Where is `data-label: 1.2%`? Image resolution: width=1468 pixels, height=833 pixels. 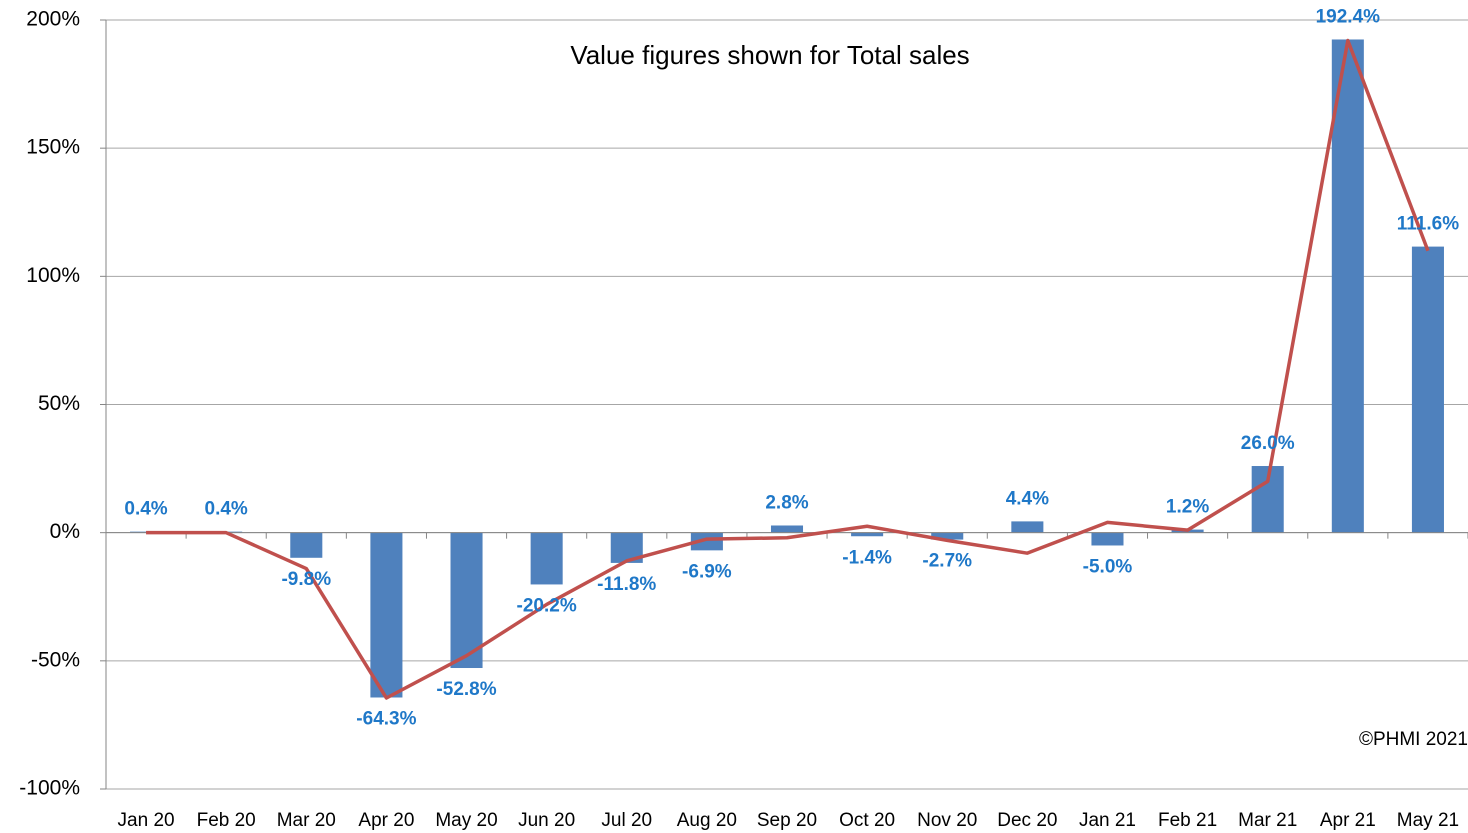
data-label: 1.2% is located at coordinates (1187, 507).